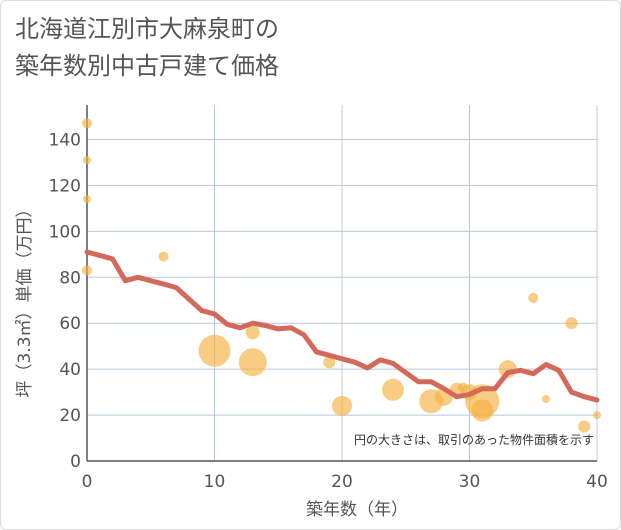 This screenshot has width=621, height=530. I want to click on chart-annotation: 円の大きさは、取引のあった物件面積を示す, so click(474, 439).